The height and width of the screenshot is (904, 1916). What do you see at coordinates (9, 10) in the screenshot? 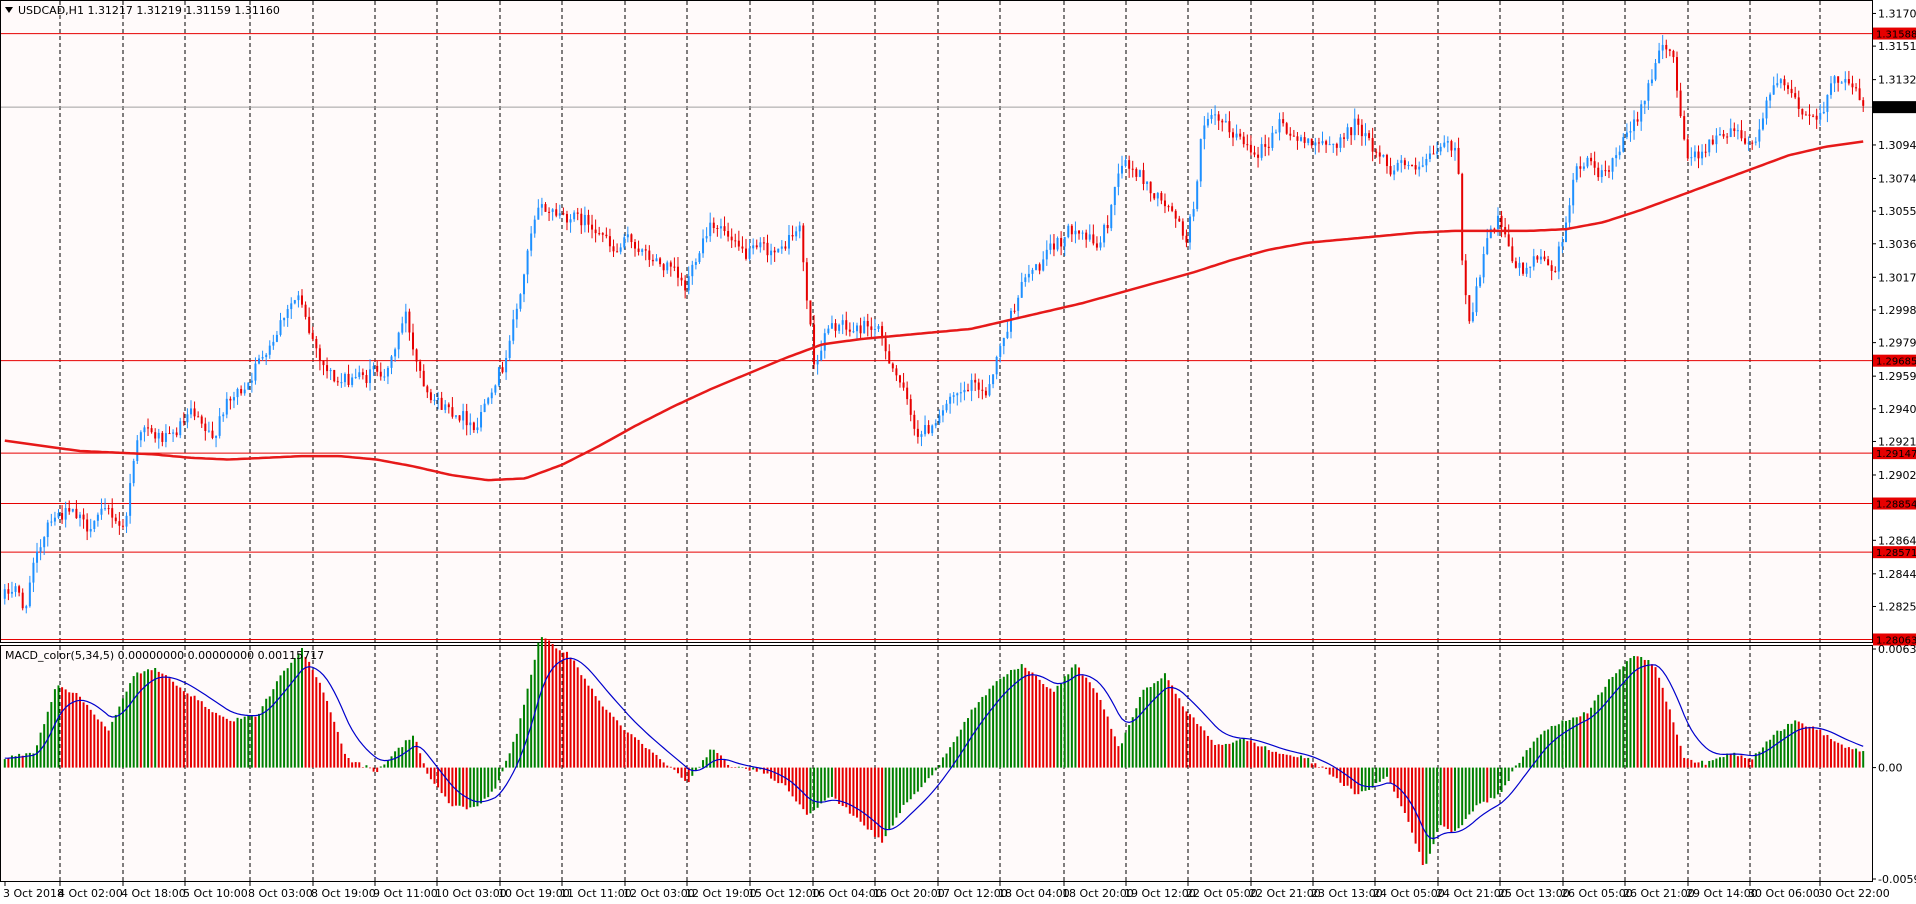
I see `collapse-triangle-icon` at bounding box center [9, 10].